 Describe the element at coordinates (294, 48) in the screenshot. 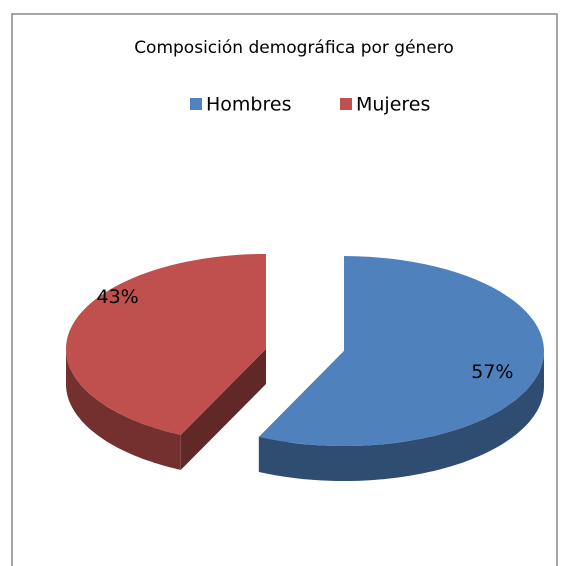

I see `chart-title: Composición demográfica por género` at that location.